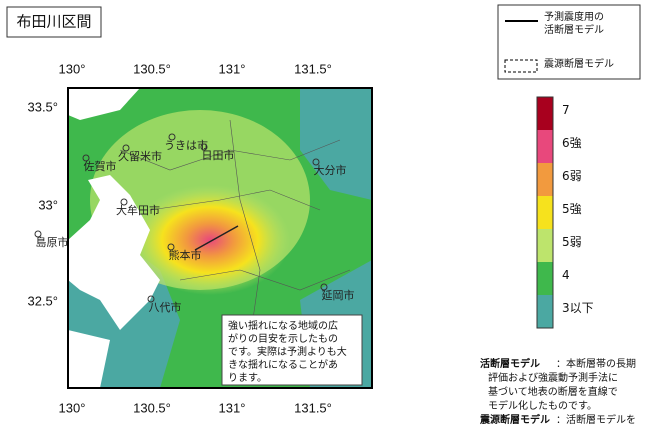 The image size is (648, 434). Describe the element at coordinates (542, 405) in the screenshot. I see `footnote-text: モデル化したものです。` at that location.